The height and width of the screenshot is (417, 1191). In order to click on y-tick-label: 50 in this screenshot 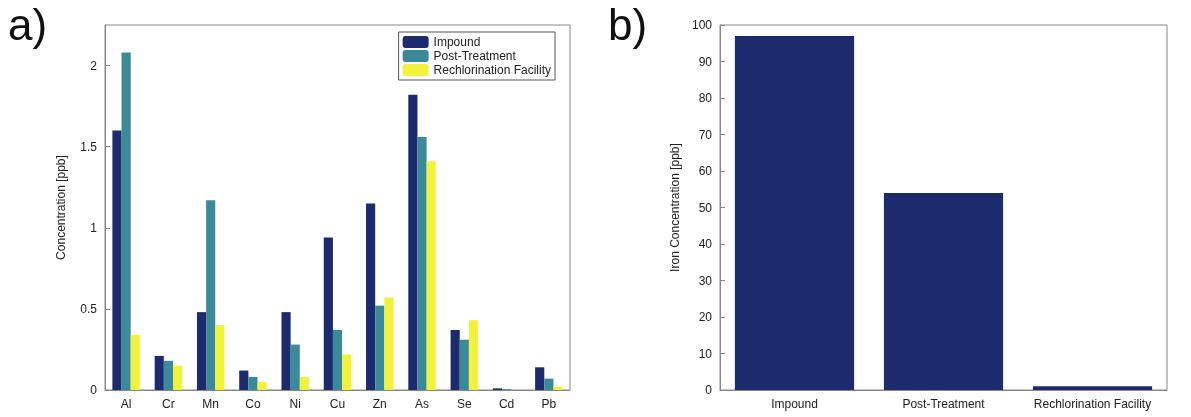, I will do `click(705, 207)`.